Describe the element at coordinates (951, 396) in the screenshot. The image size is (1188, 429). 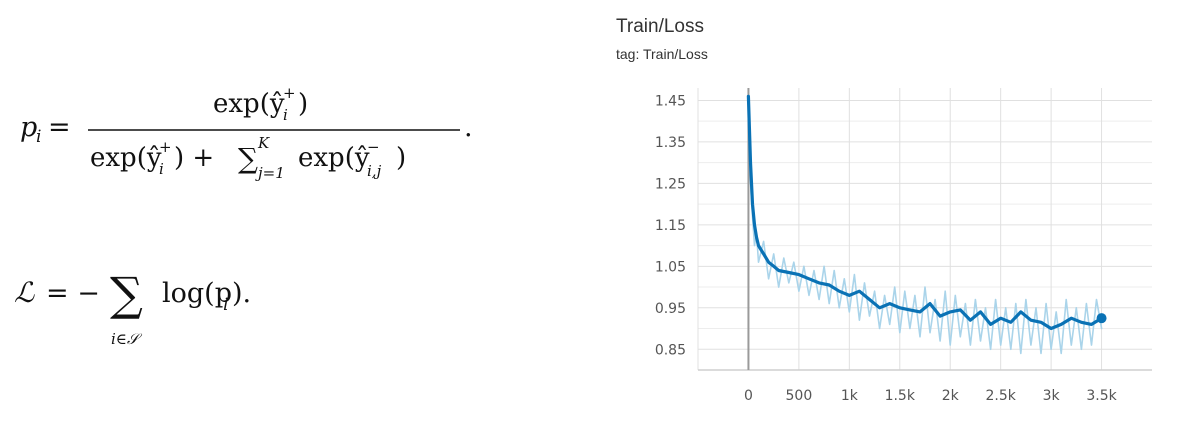
I see `x-tick-label: 2k` at that location.